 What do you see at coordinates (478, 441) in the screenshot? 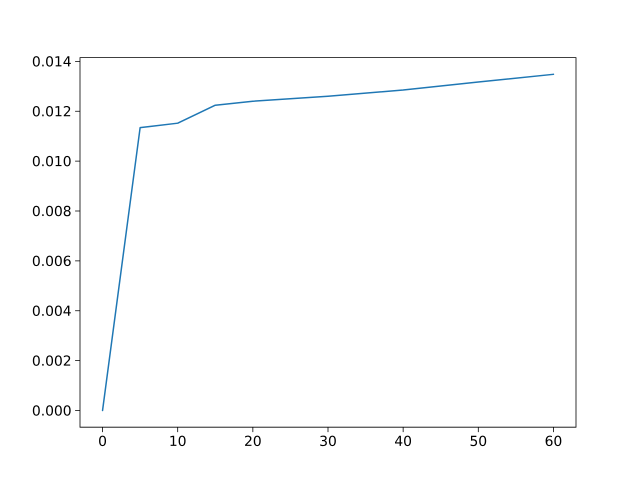
I see `x-tick-label: 50` at bounding box center [478, 441].